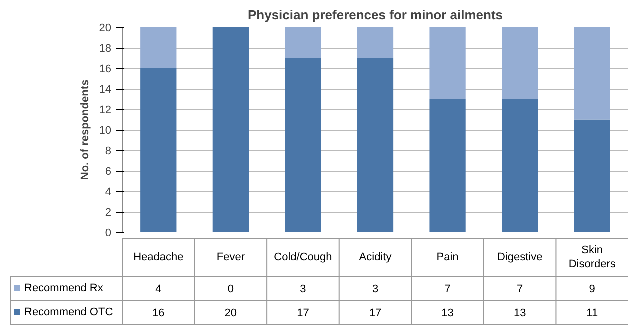 The image size is (640, 326). I want to click on legend-label: Recommend OTC, so click(69, 312).